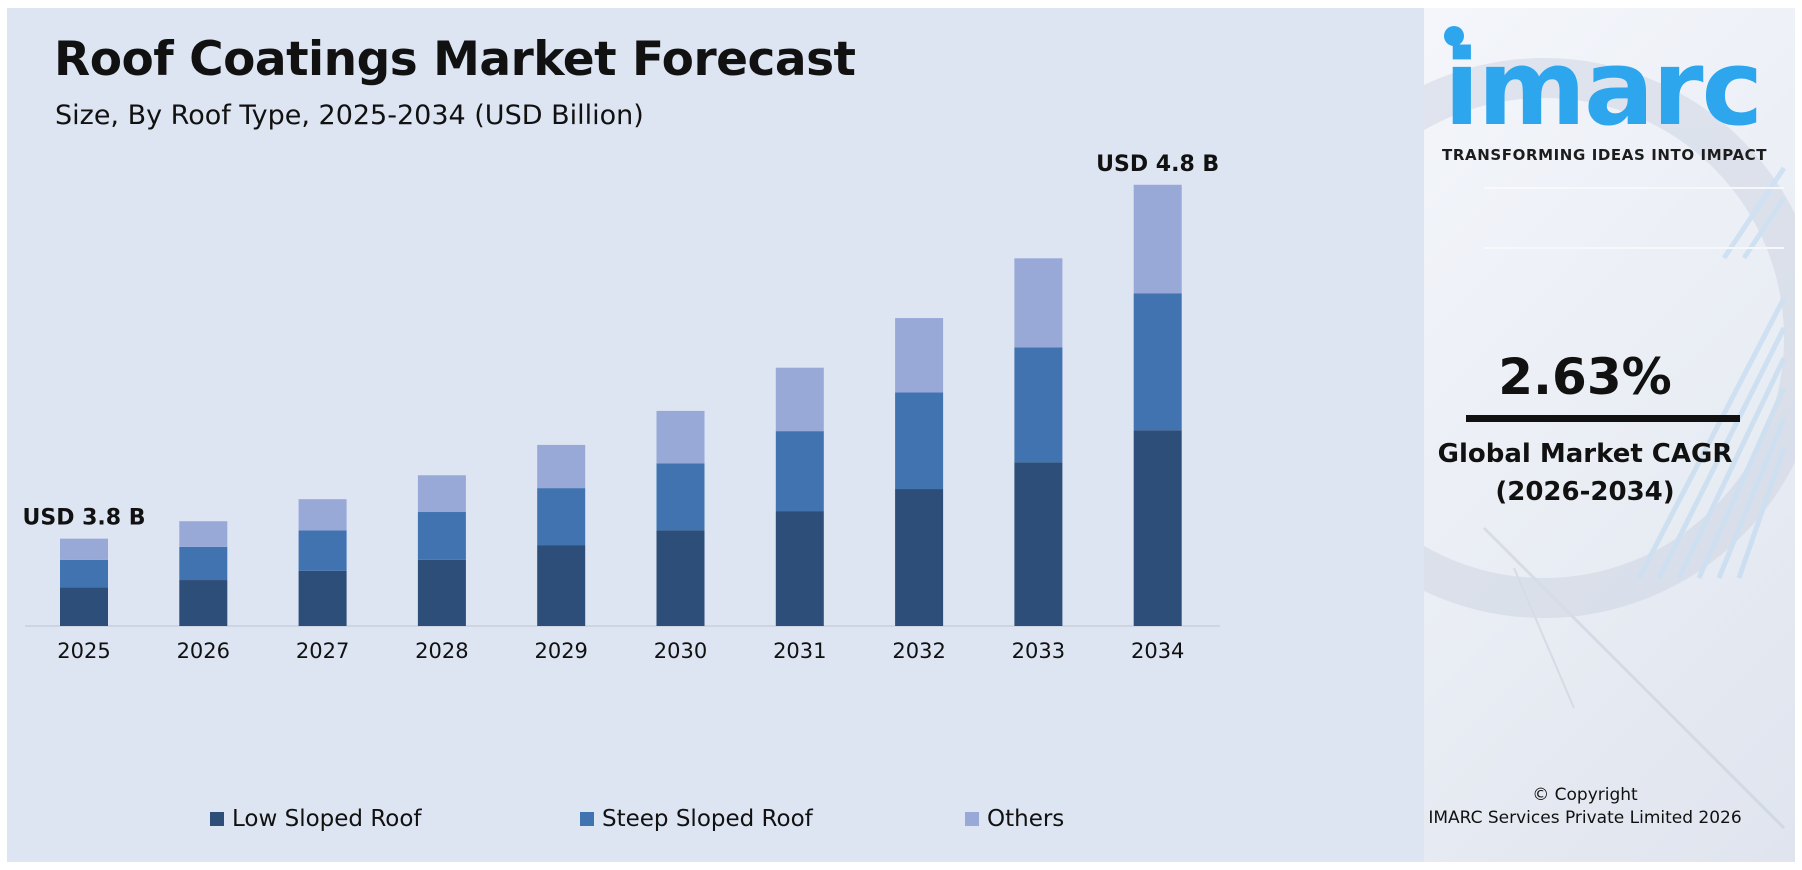  What do you see at coordinates (919, 441) in the screenshot?
I see `bar-segment-steep-sloped-roof-2032` at bounding box center [919, 441].